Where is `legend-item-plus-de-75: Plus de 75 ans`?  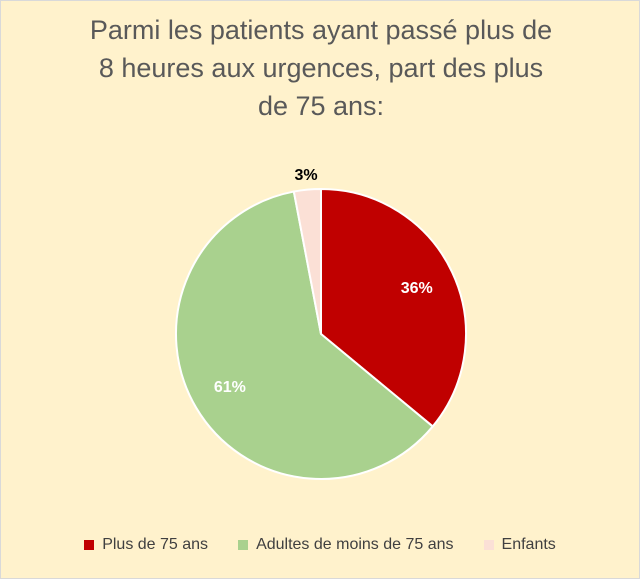 legend-item-plus-de-75: Plus de 75 ans is located at coordinates (146, 545).